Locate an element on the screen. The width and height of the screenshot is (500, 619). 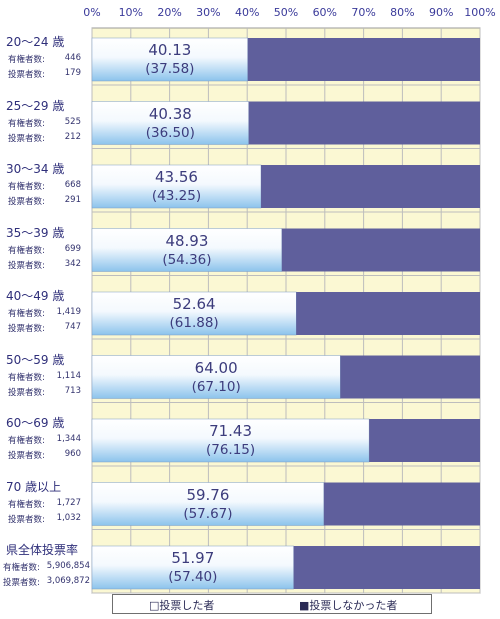
category-label: 40～49 歳 is located at coordinates (35, 296).